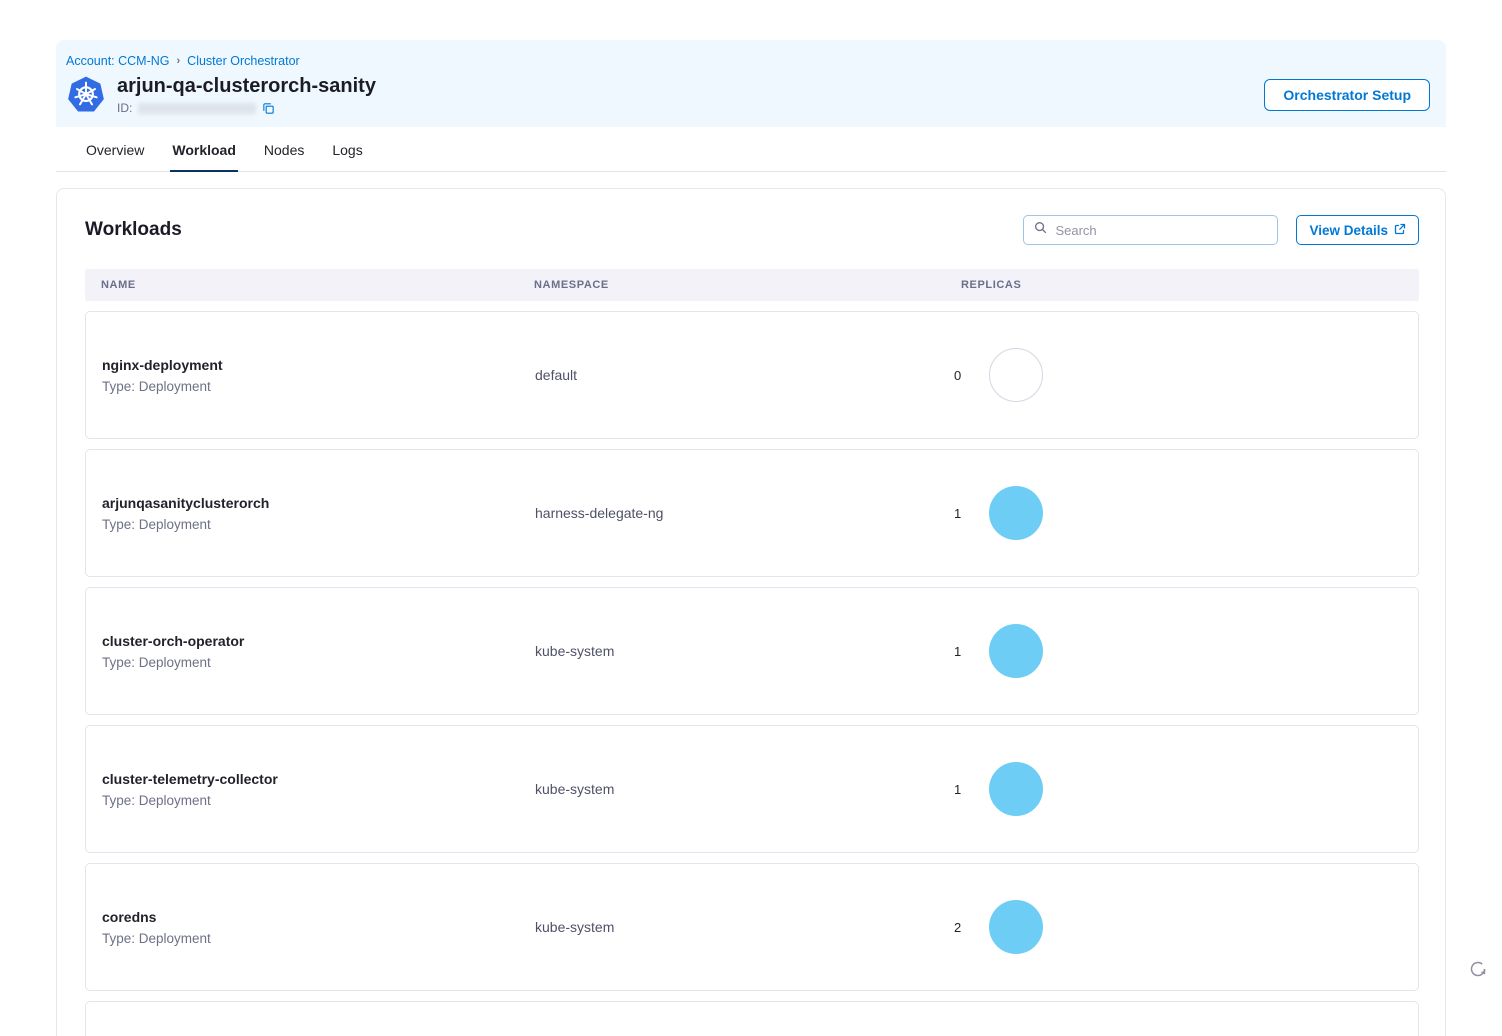  What do you see at coordinates (197, 108) in the screenshot?
I see `id-redacted-value` at bounding box center [197, 108].